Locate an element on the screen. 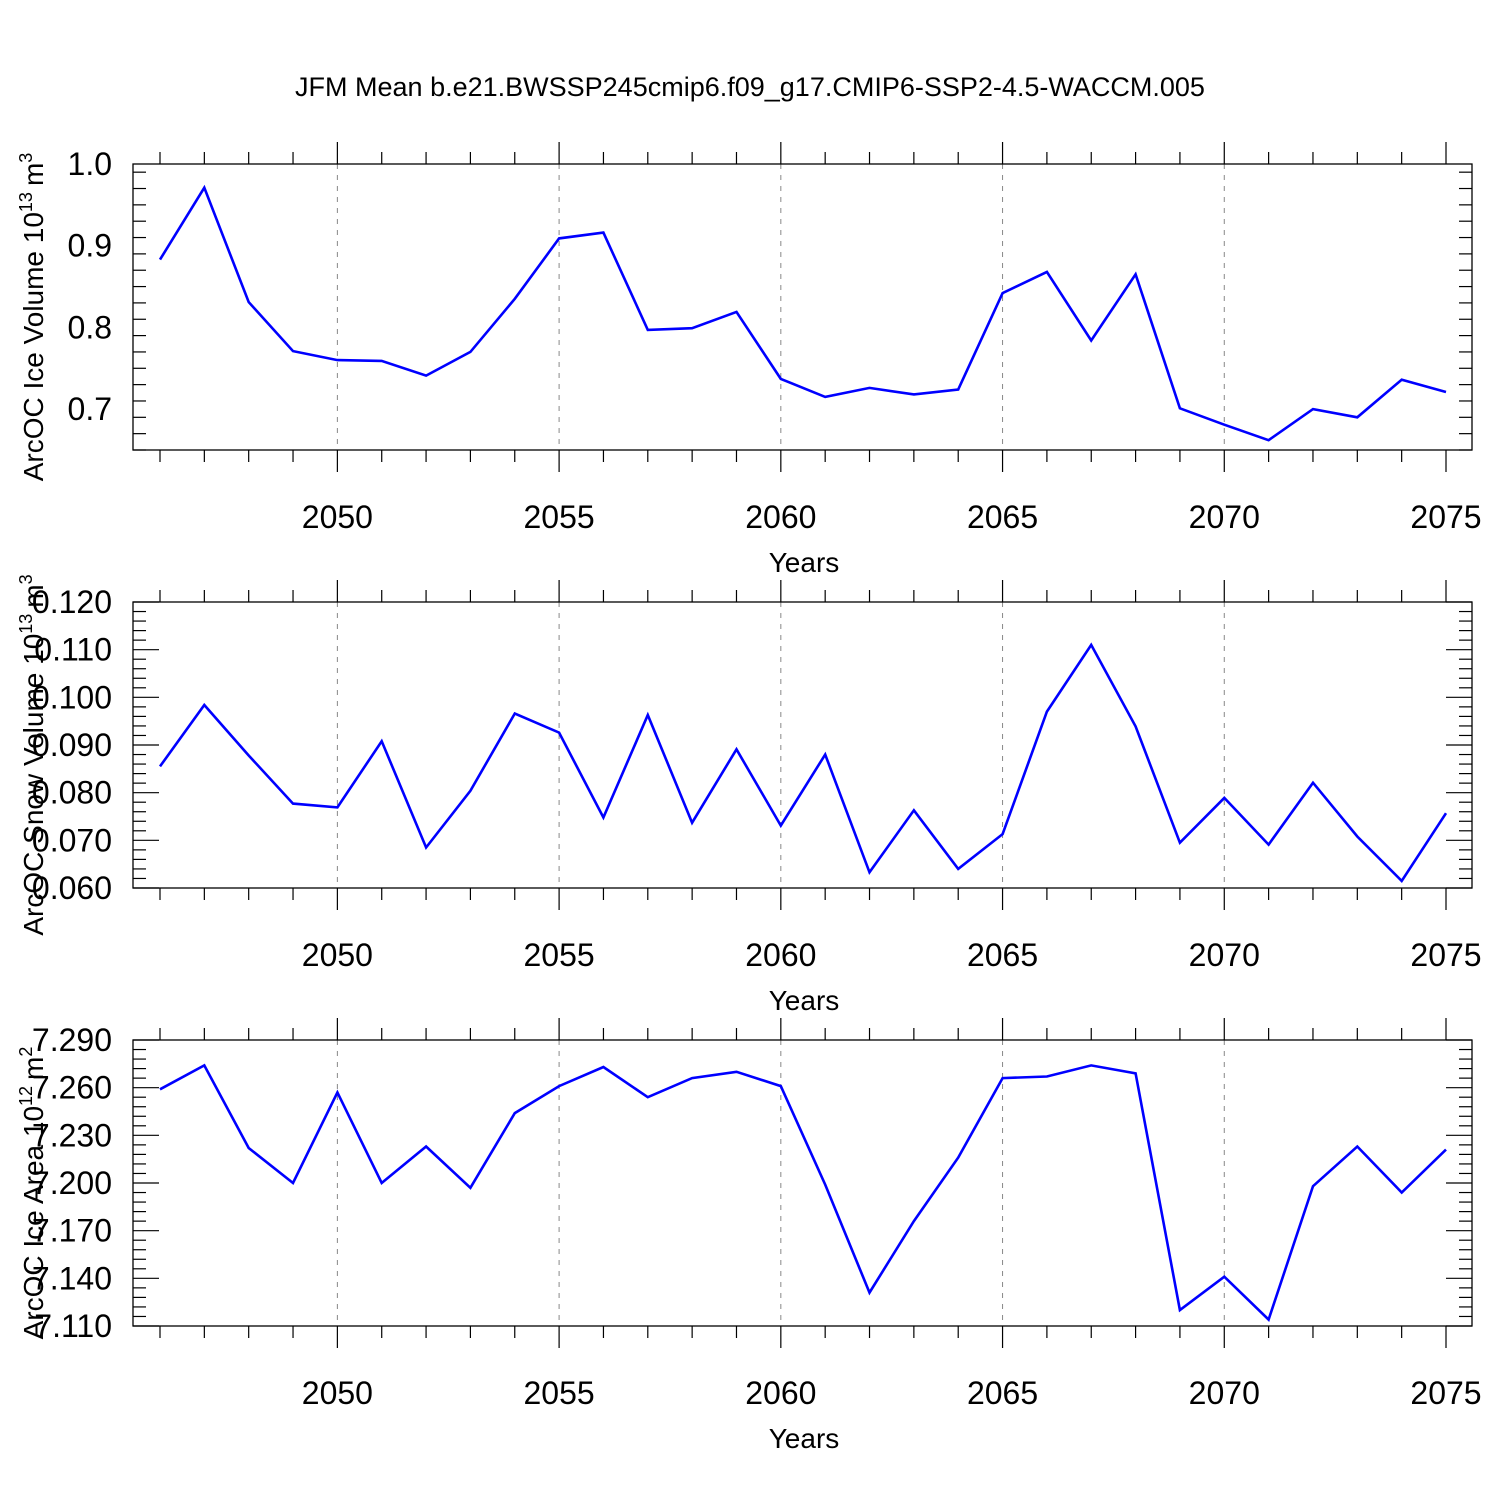  y-axis-label-text: ArcOC Ice Volume 10 is located at coordinates (33, 346).